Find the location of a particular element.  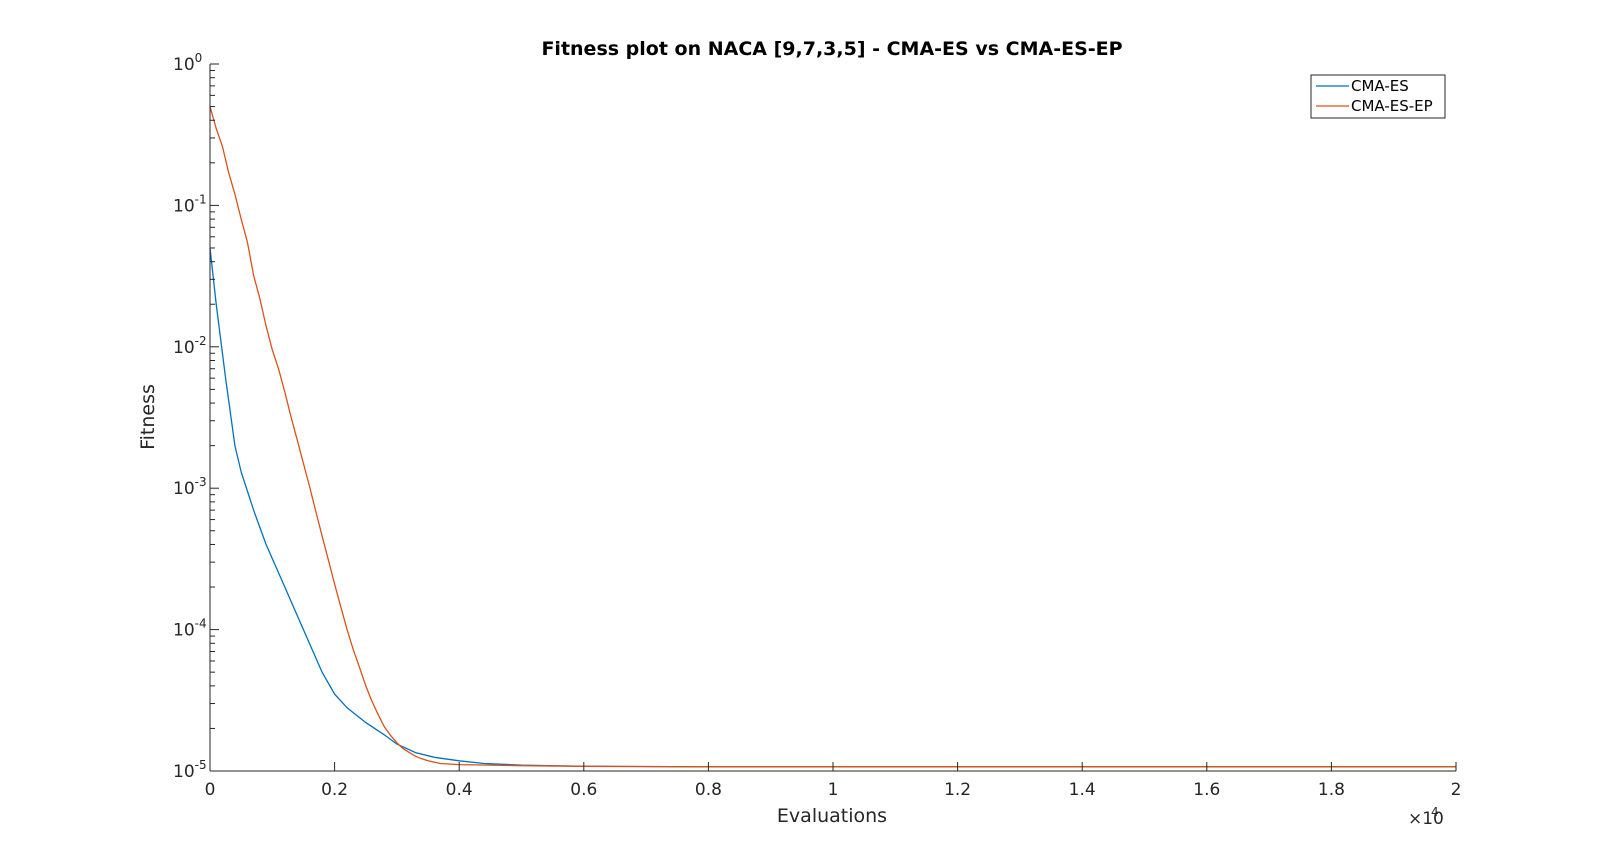

x-tick-label: 0 is located at coordinates (210, 790).